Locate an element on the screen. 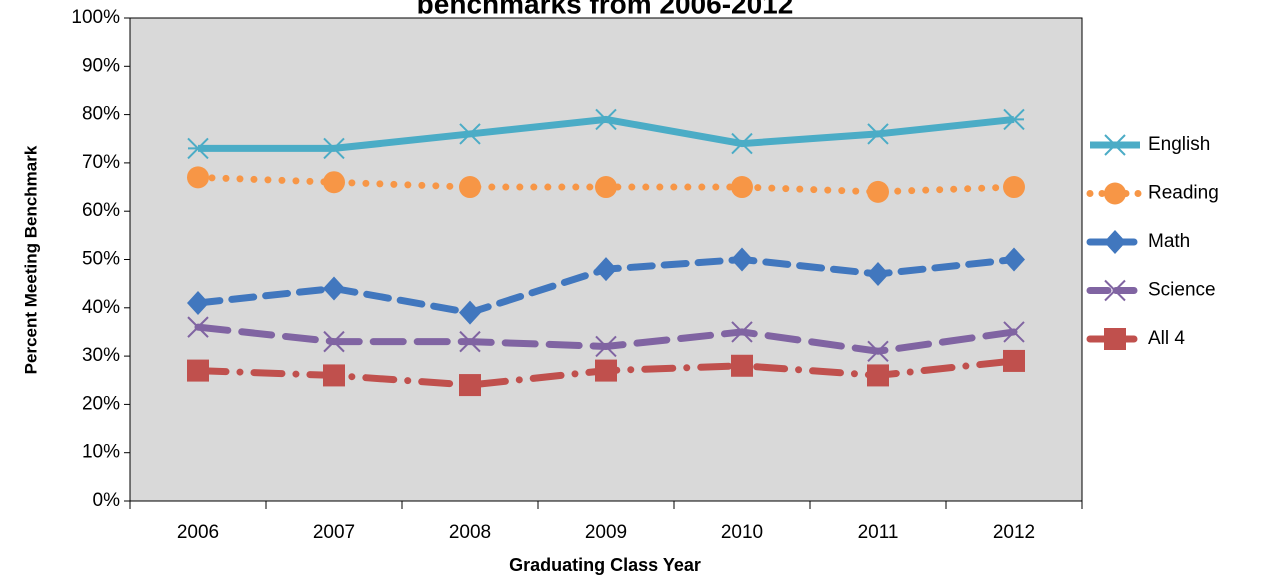 This screenshot has width=1275, height=582. y-tick-label: 0% is located at coordinates (107, 500).